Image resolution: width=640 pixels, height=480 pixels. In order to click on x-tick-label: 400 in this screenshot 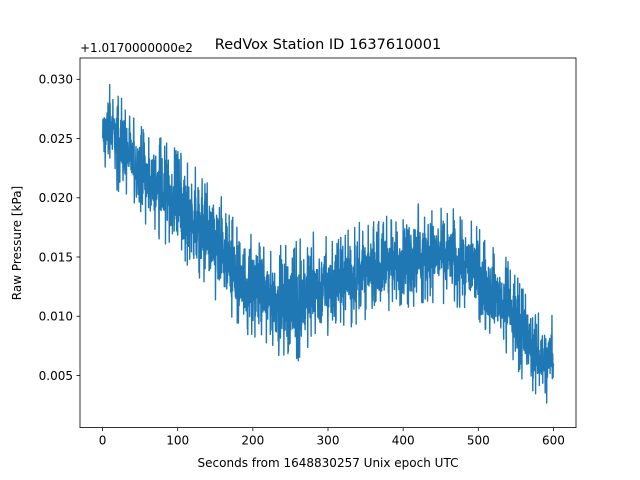, I will do `click(403, 441)`.